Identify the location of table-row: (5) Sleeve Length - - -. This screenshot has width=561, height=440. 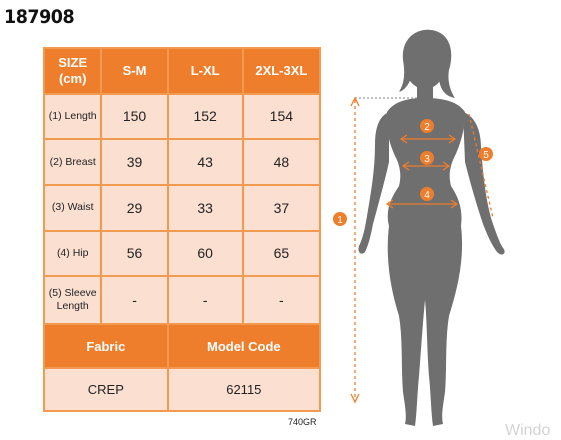
(182, 300).